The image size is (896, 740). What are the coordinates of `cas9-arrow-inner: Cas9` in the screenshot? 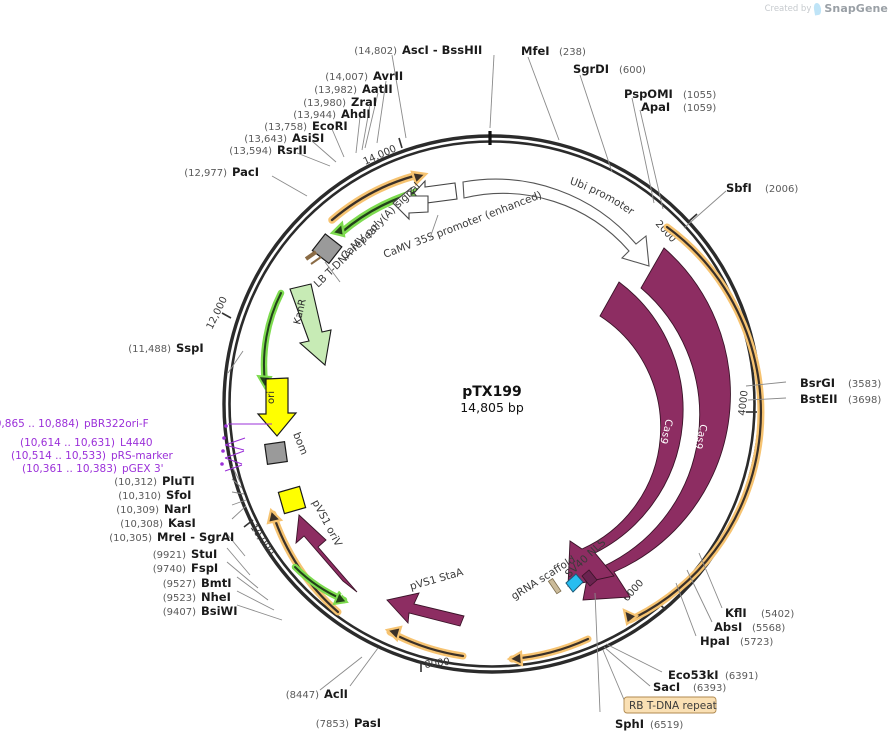 It's located at (625, 434).